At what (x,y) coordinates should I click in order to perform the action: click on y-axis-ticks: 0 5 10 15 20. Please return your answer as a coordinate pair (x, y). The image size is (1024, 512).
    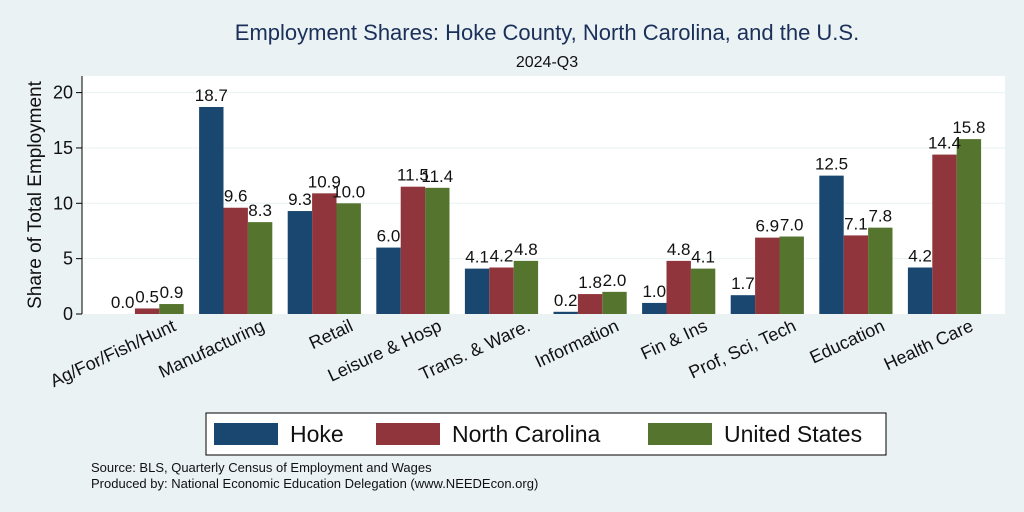
    Looking at the image, I should click on (67, 203).